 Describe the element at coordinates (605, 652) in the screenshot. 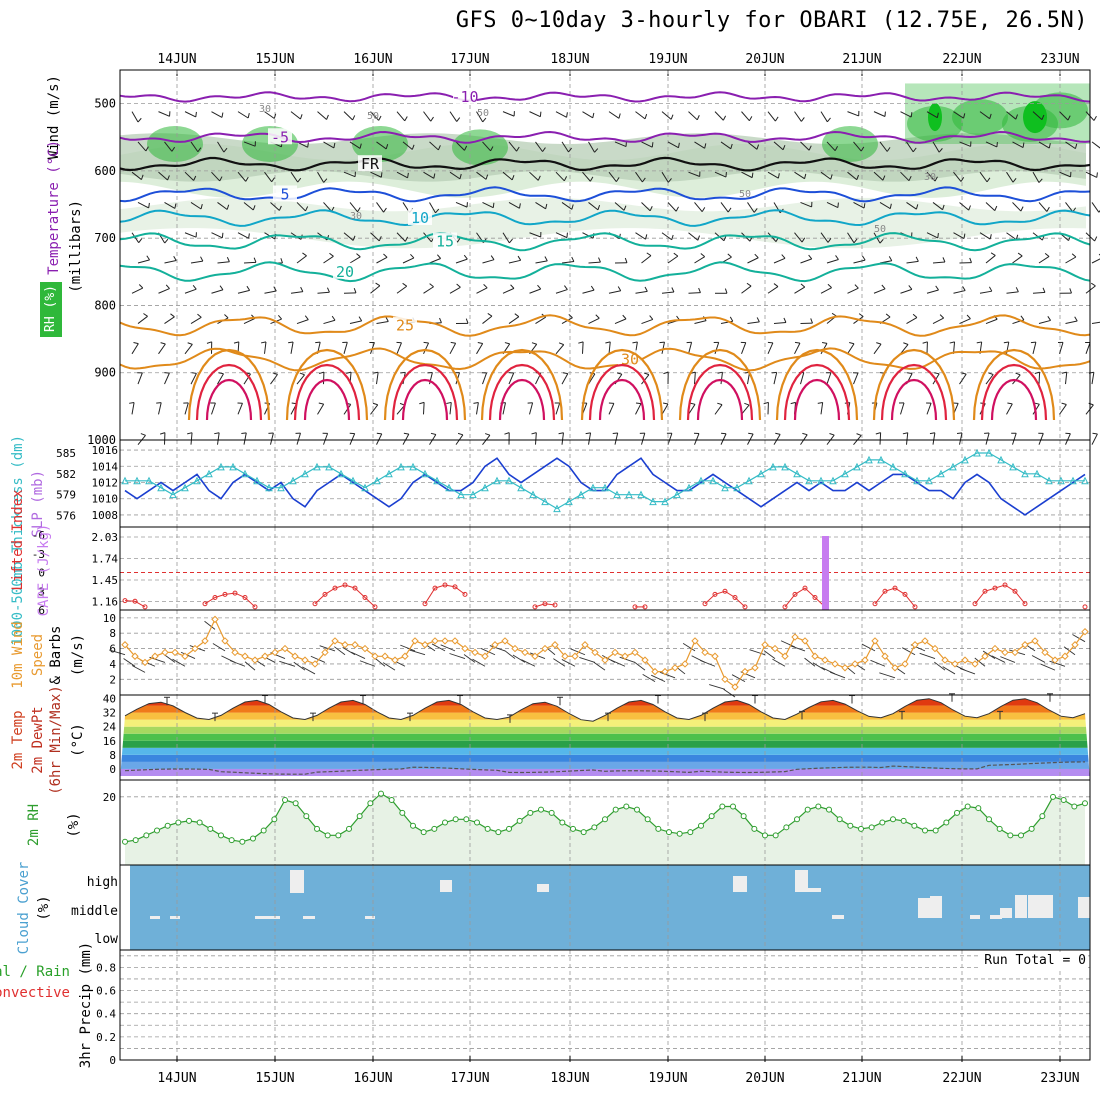

I see `wind-speed-line` at that location.